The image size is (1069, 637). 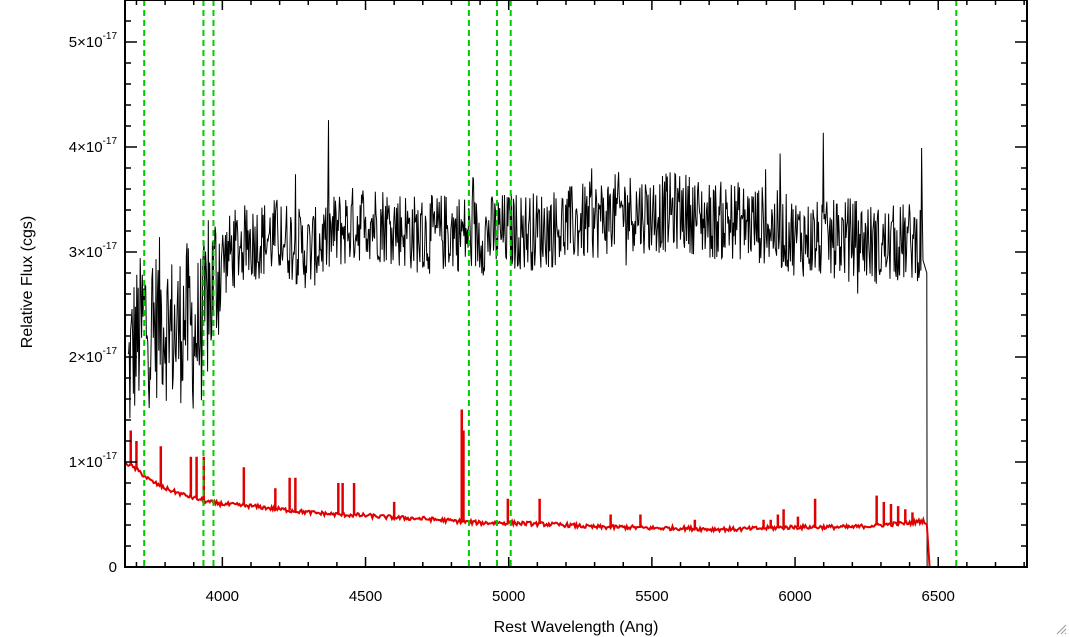 What do you see at coordinates (93, 251) in the screenshot?
I see `y-tick-label: 3×10⁻¹⁷` at bounding box center [93, 251].